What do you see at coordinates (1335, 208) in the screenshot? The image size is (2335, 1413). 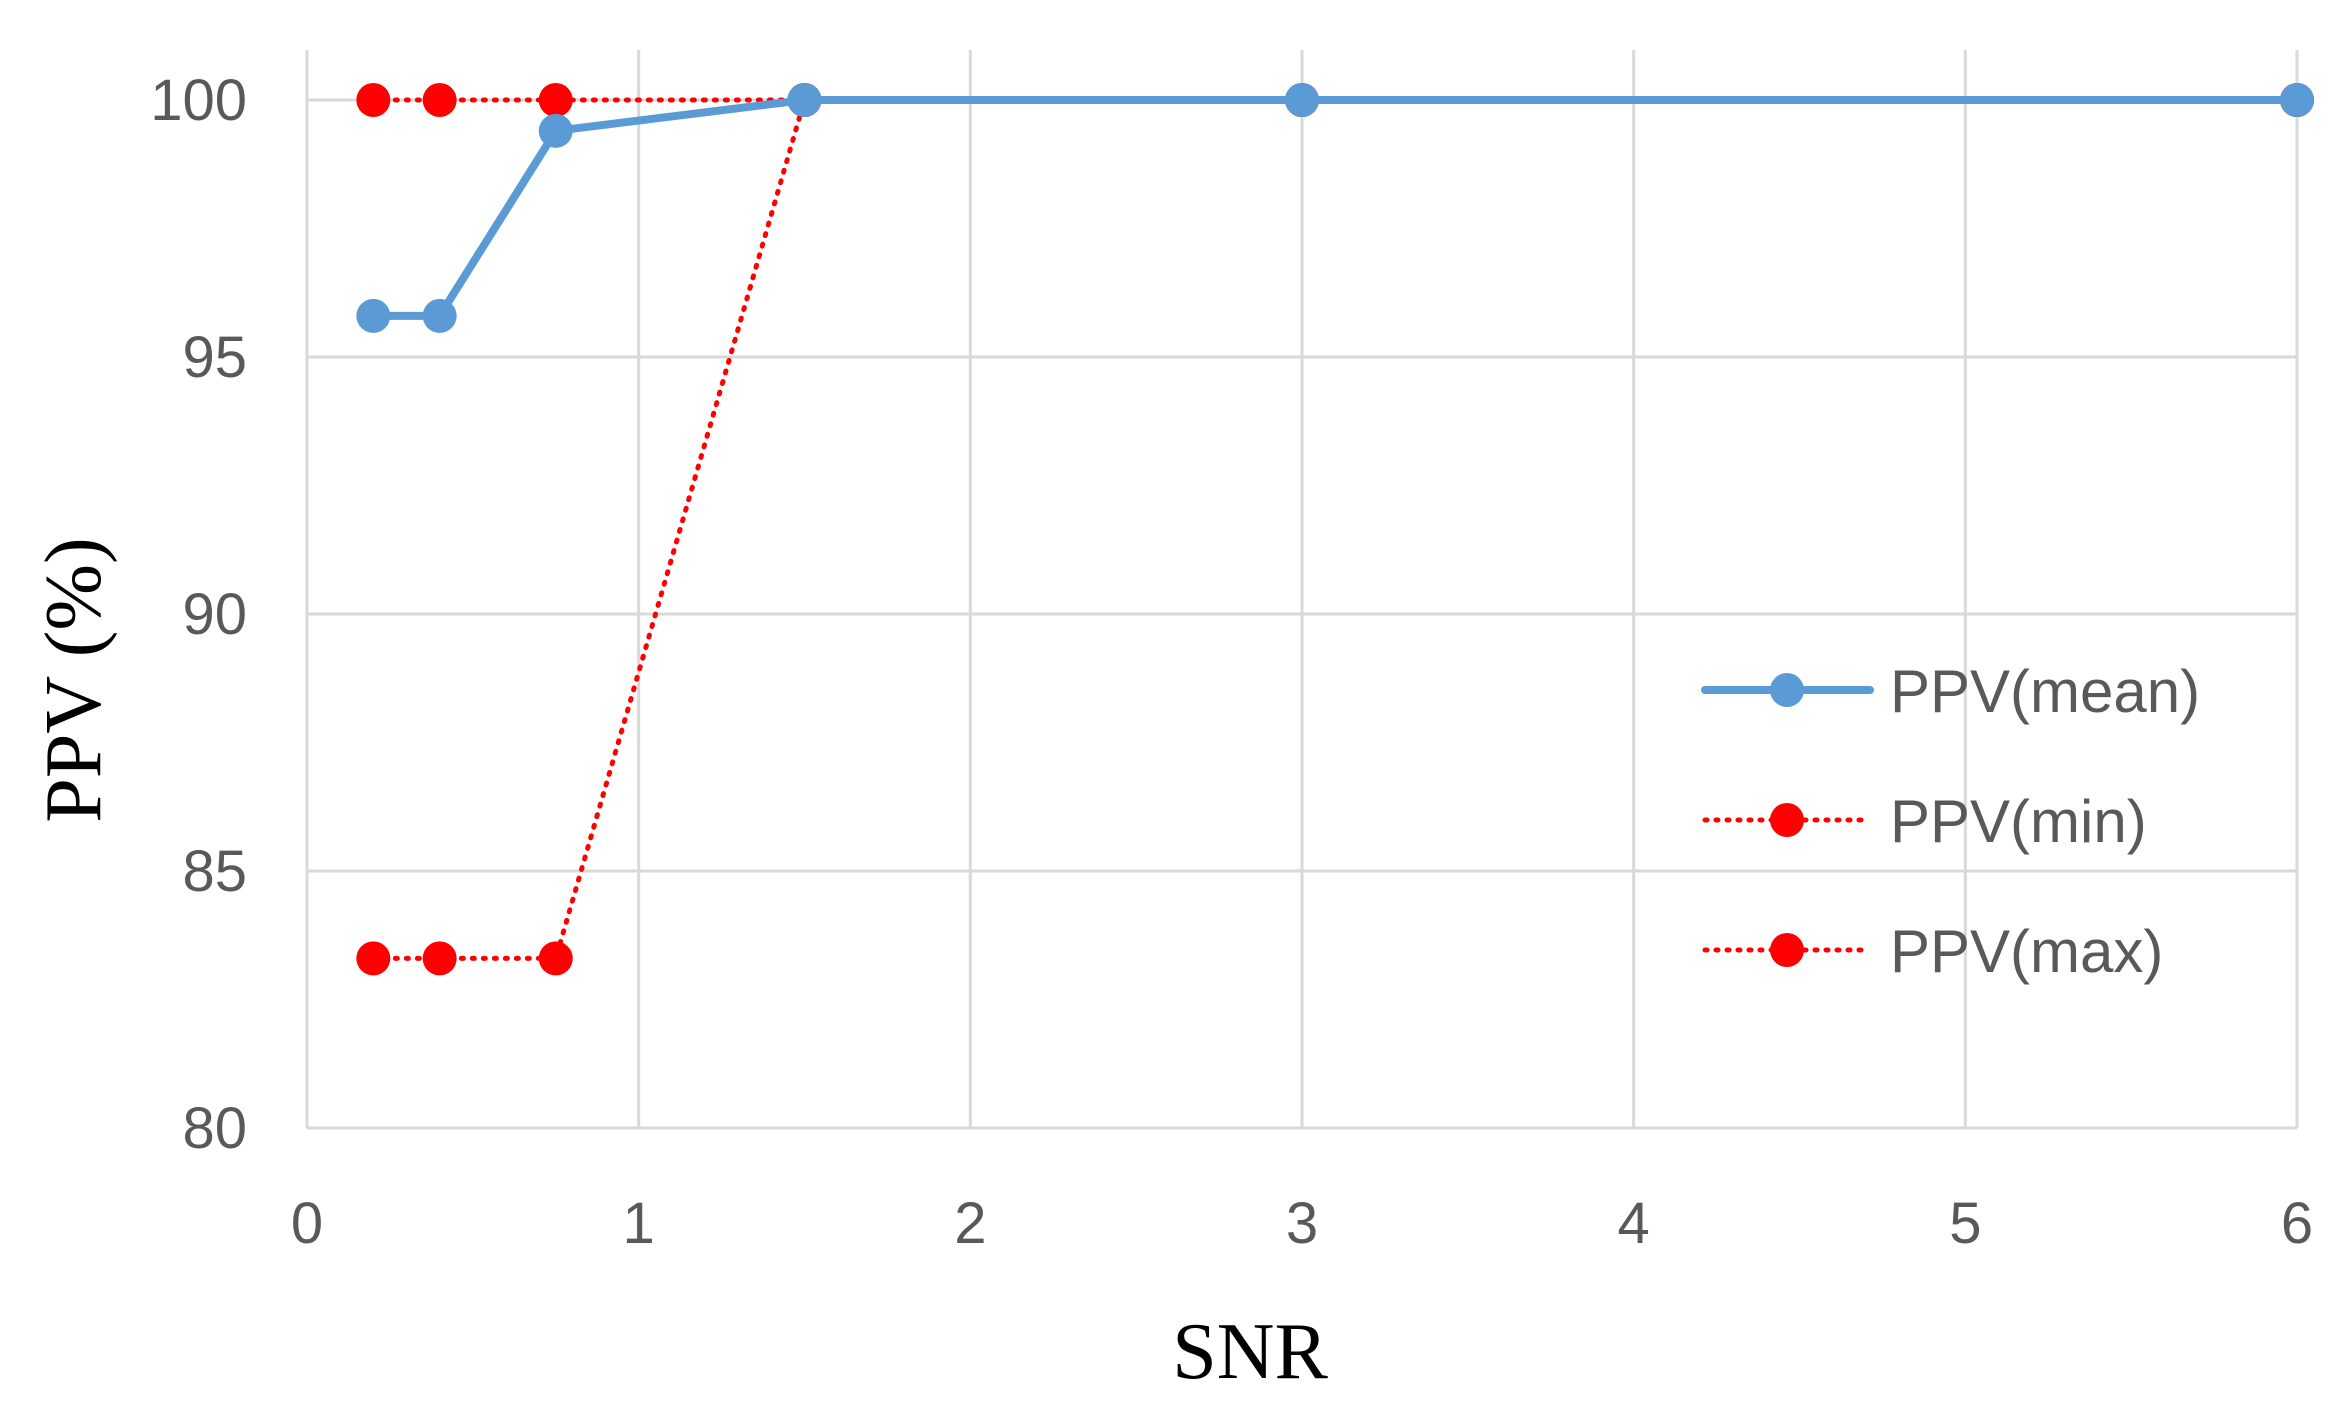 I see `series-line-ppv-mean` at bounding box center [1335, 208].